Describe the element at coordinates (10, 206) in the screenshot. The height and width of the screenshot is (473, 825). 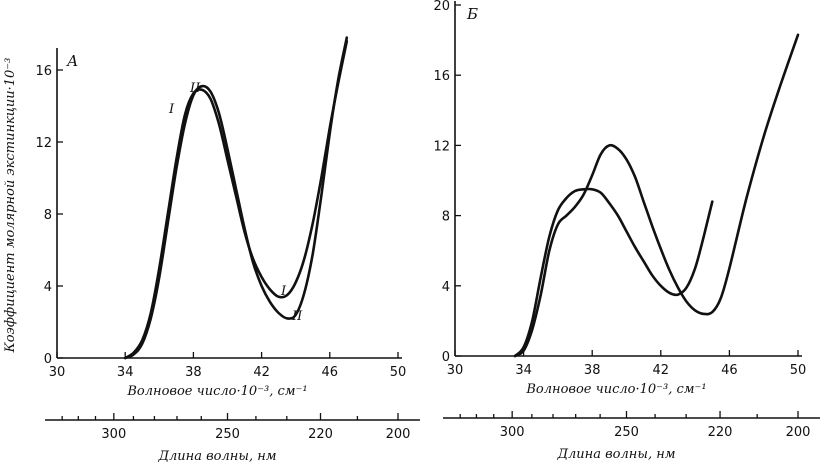
I see `y-axis-title: Коэффициент молярной экстинкции·10⁻³` at that location.